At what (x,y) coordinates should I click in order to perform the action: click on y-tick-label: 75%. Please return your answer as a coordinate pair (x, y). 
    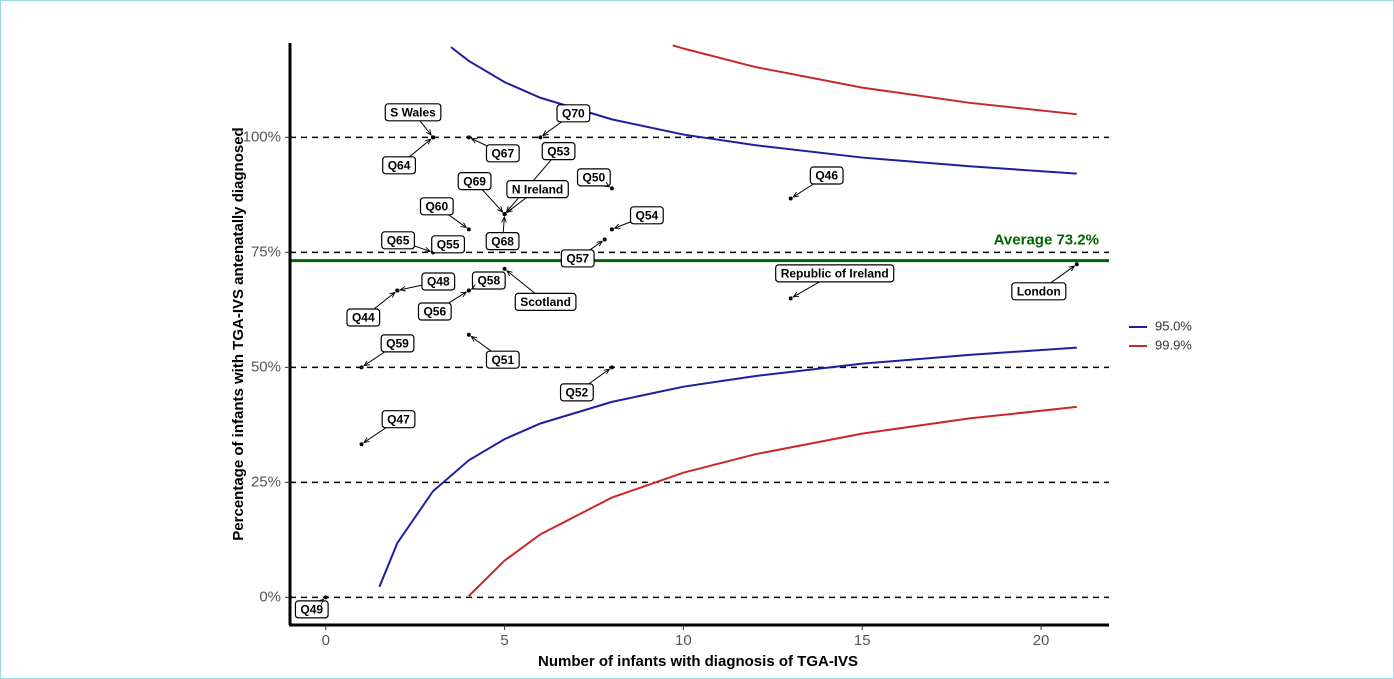
    Looking at the image, I should click on (266, 251).